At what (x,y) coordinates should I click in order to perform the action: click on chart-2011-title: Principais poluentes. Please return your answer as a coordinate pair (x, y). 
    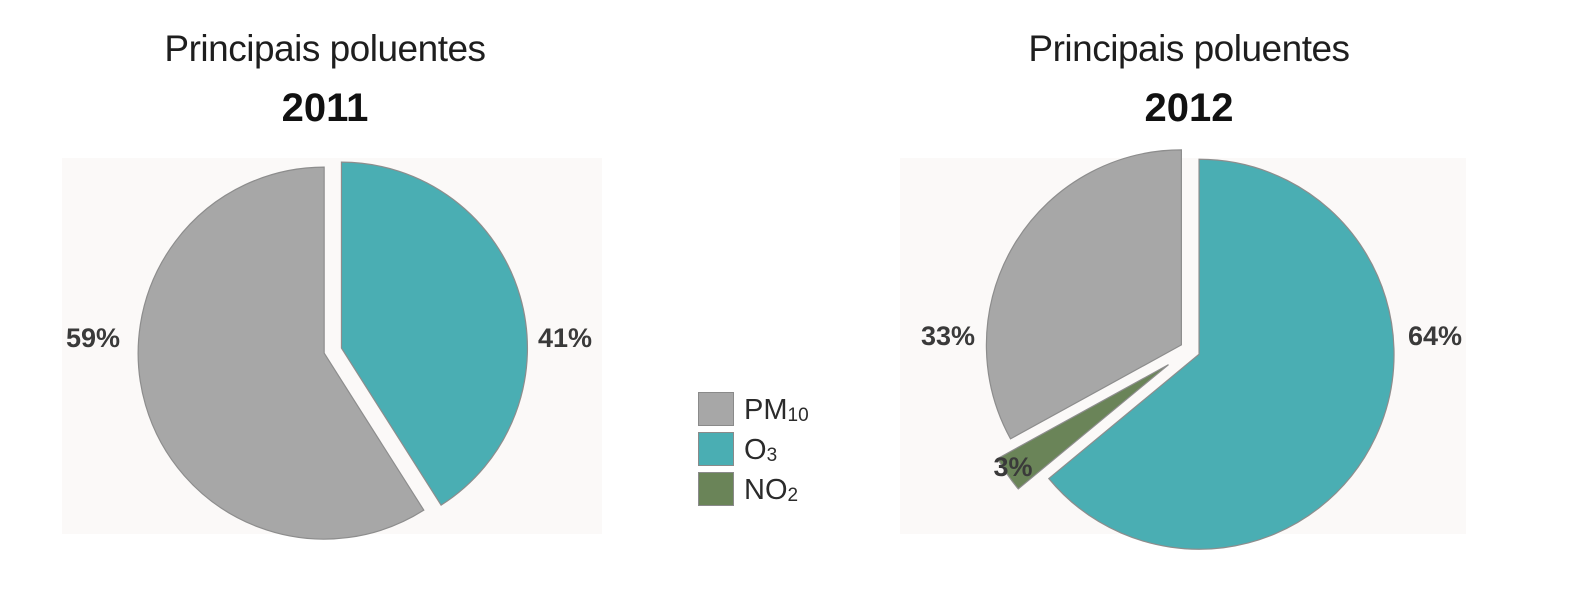
    Looking at the image, I should click on (325, 48).